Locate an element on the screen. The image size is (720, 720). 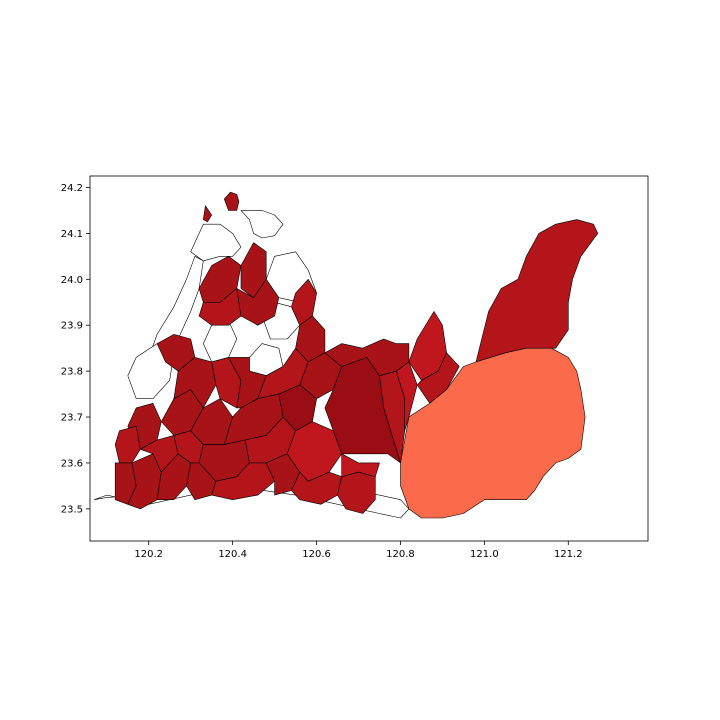
y-tick-label: 24.2 is located at coordinates (72, 188).